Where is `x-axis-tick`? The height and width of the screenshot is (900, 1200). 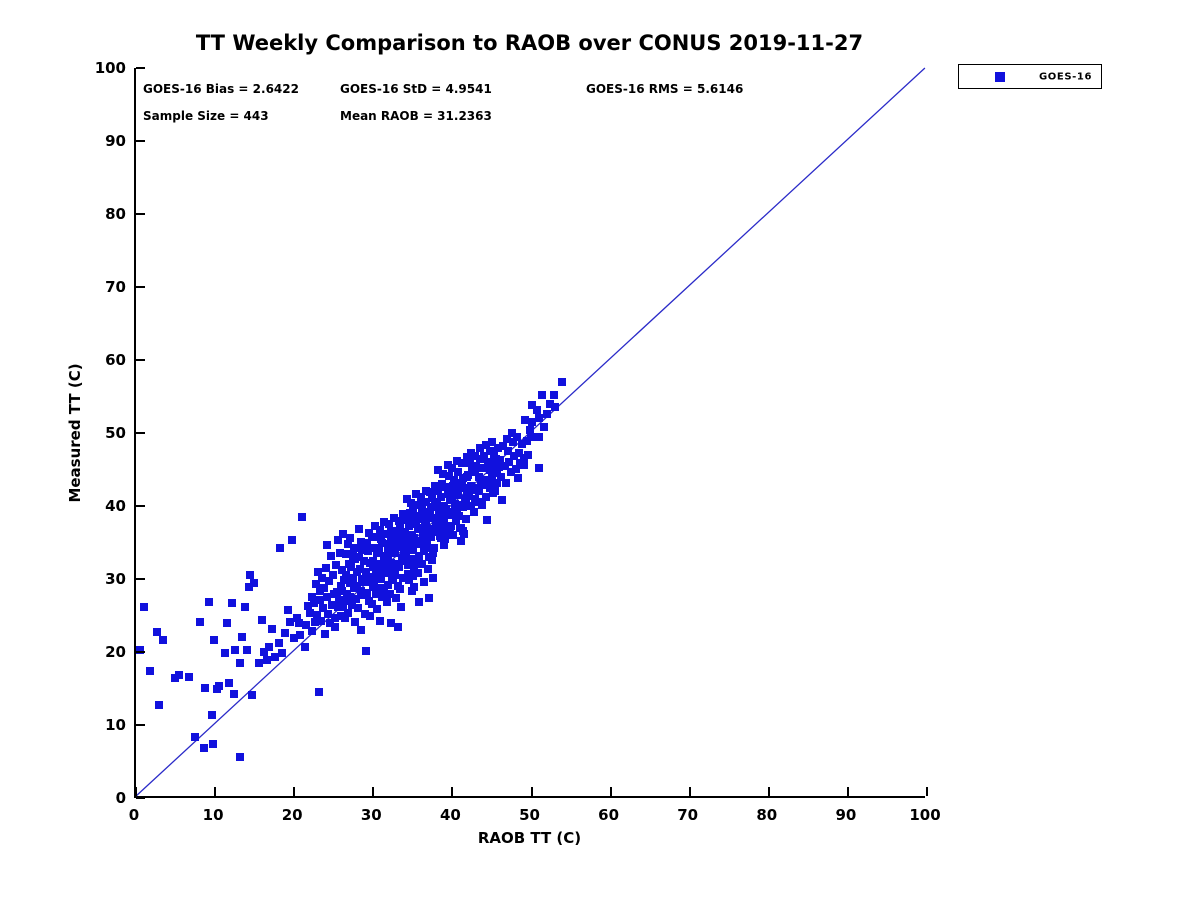
x-axis-tick is located at coordinates (768, 791).